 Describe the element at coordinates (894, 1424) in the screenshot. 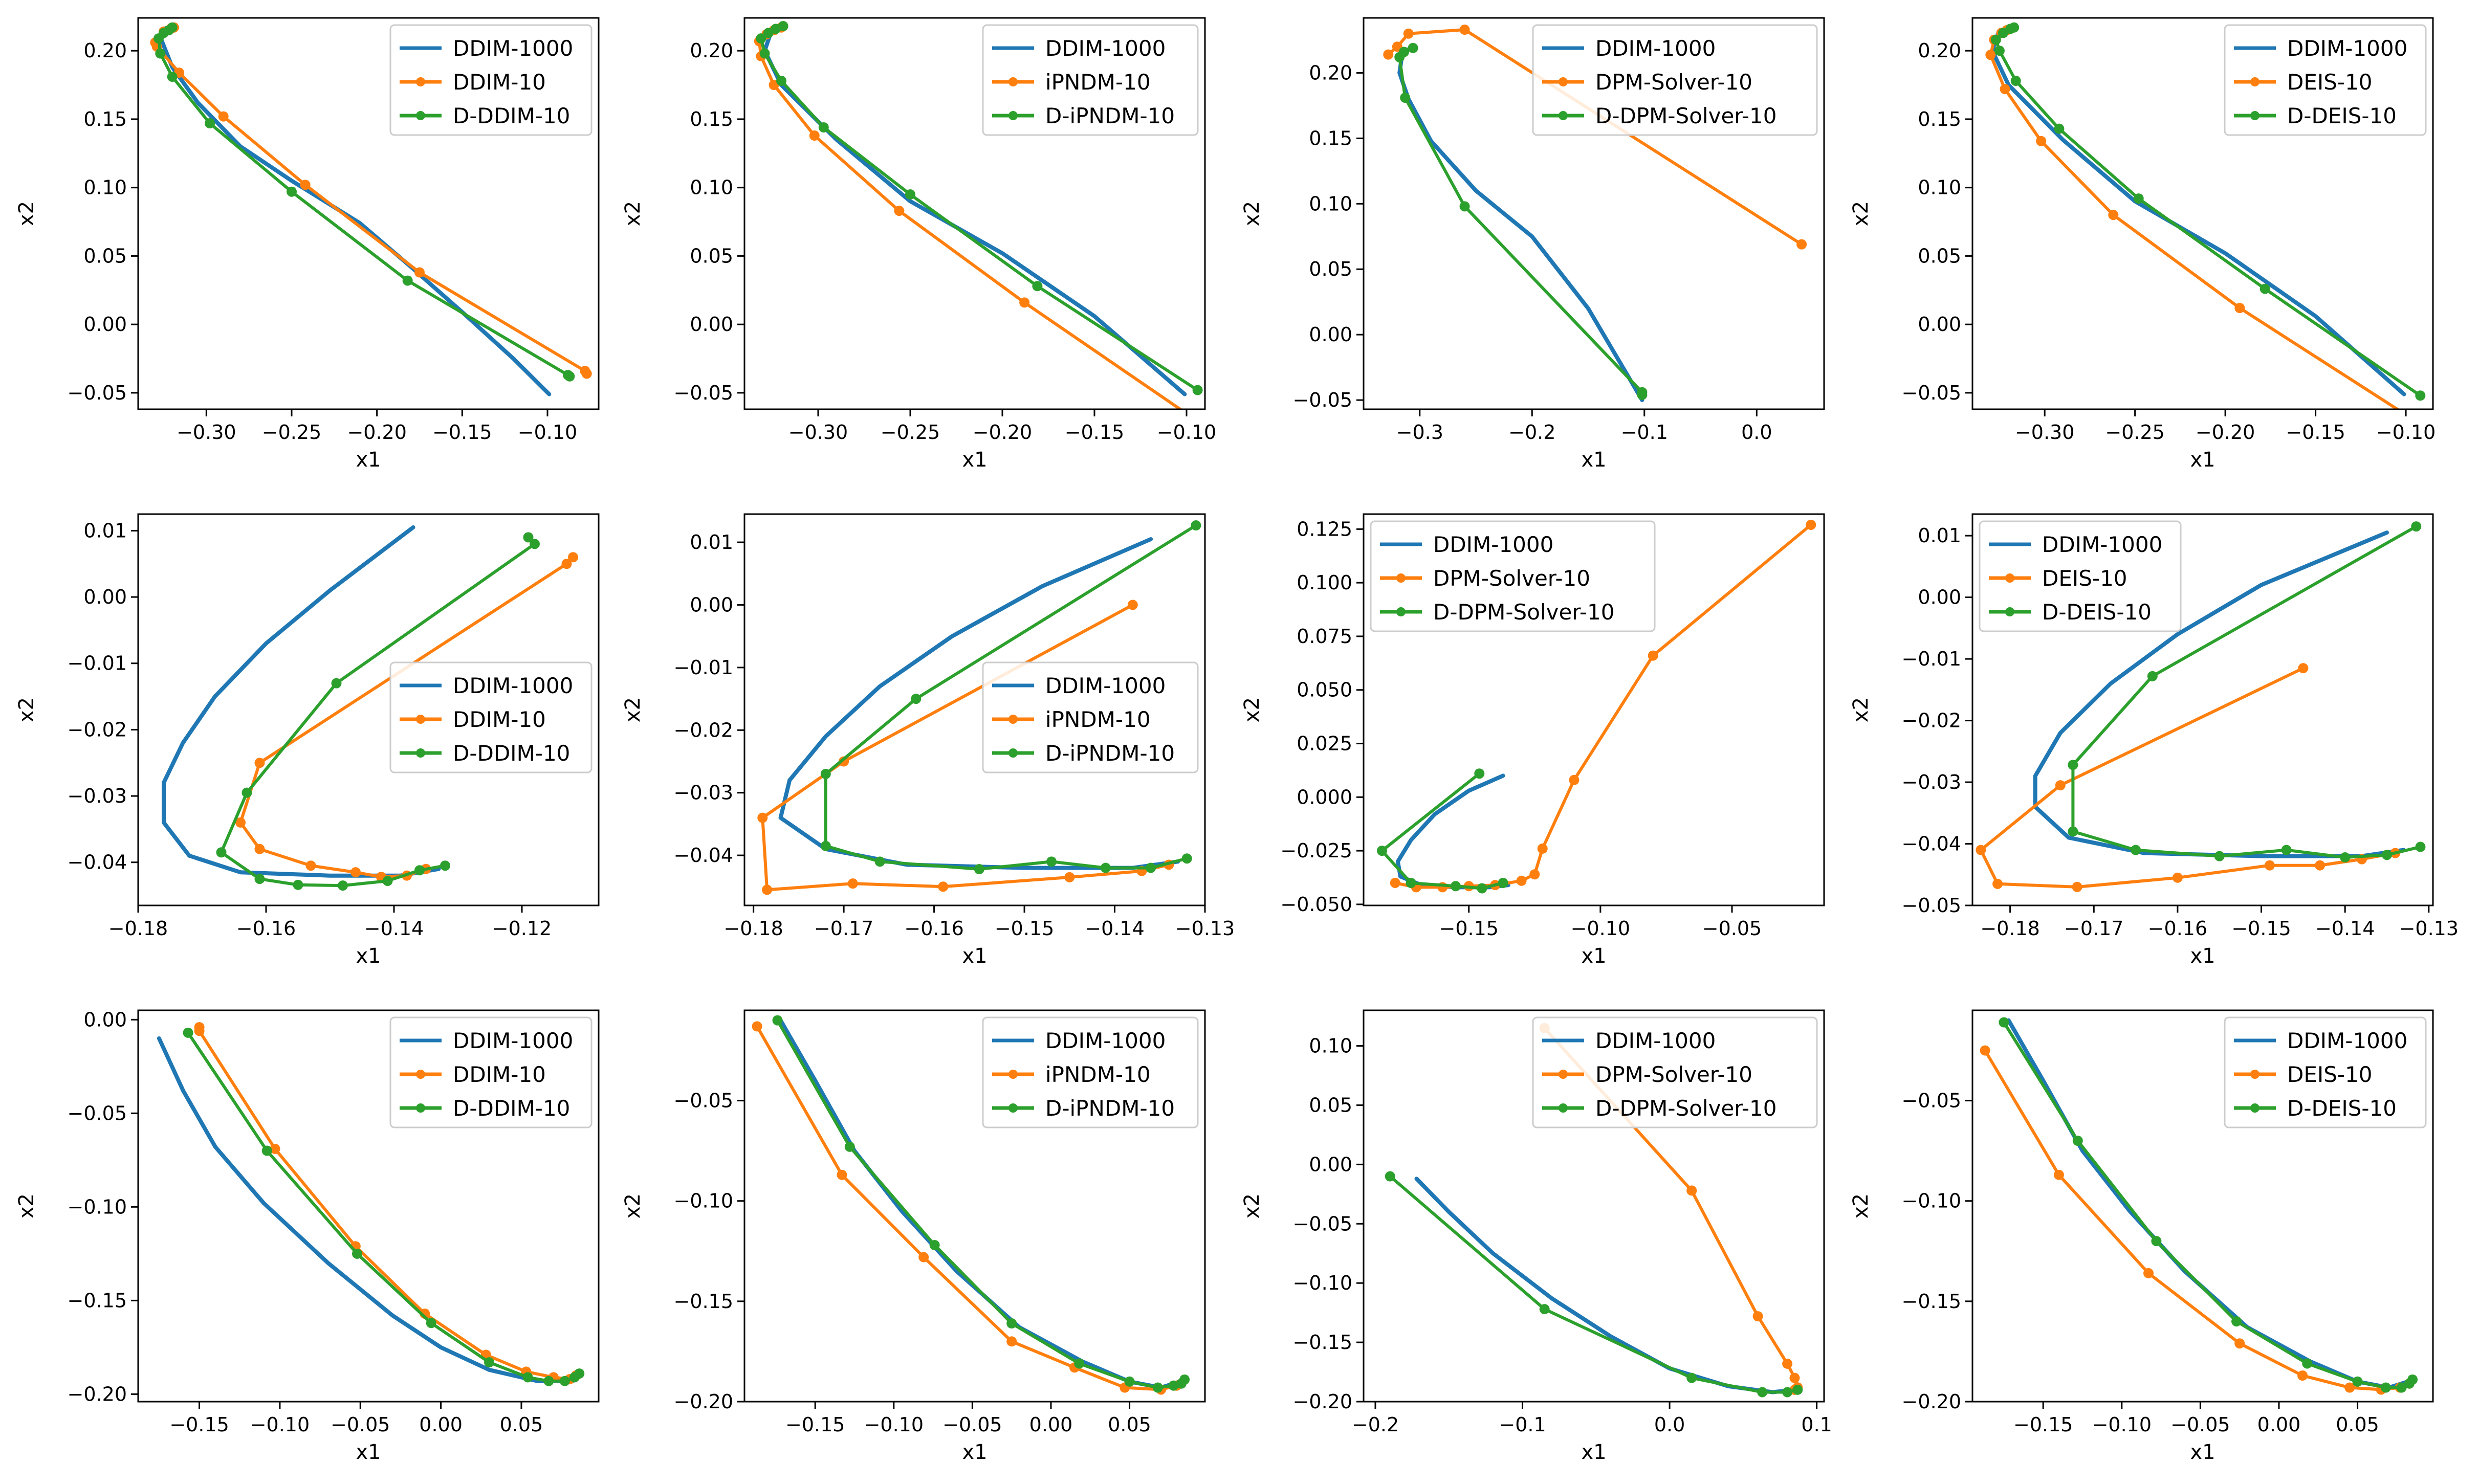

I see `x-tick-label: −0.10` at that location.